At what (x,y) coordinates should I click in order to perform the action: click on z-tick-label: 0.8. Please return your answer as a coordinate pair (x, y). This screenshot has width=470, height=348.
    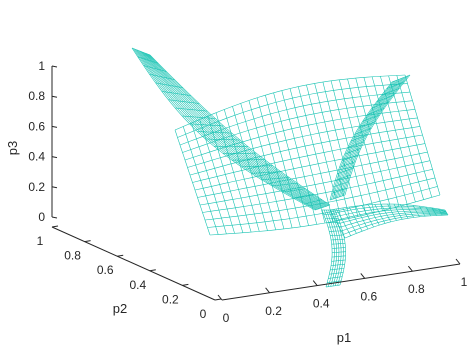
    Looking at the image, I should click on (36, 96).